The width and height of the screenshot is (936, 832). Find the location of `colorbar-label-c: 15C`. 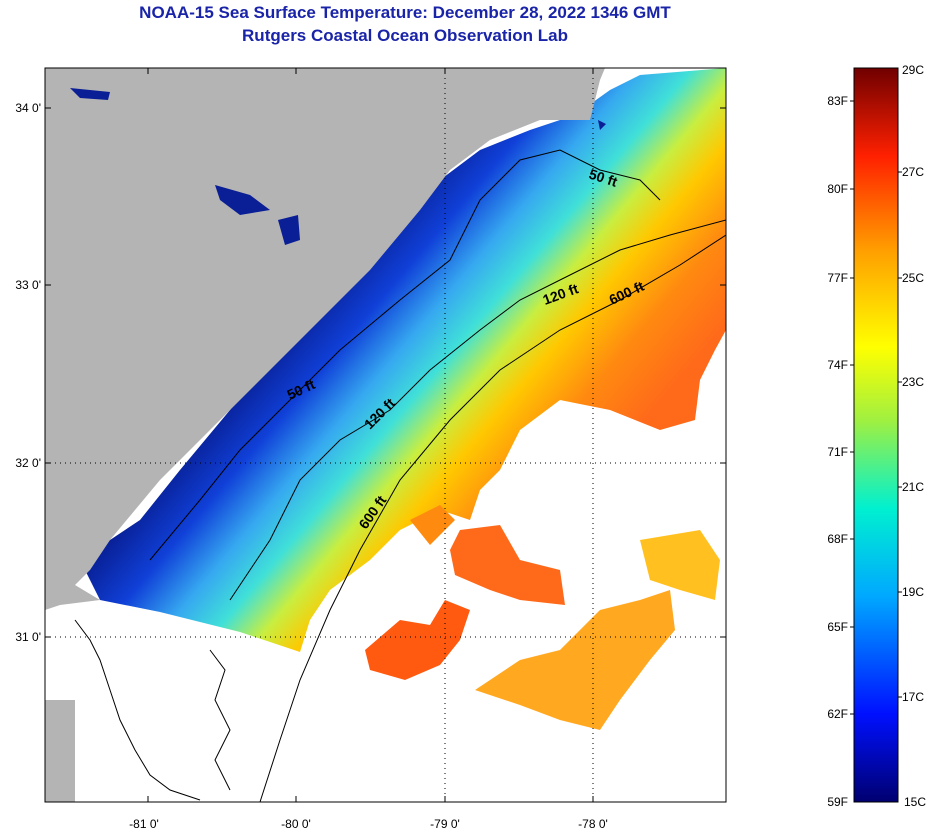

colorbar-label-c: 15C is located at coordinates (915, 802).